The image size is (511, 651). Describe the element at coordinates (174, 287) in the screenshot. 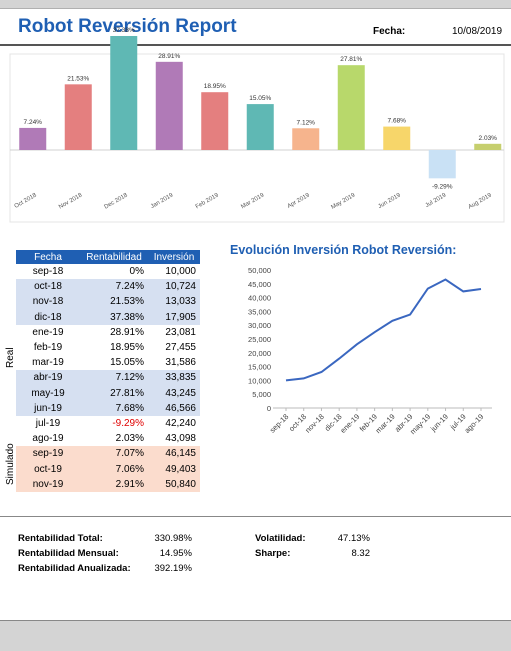

I see `inversion-cell: 10,724` at that location.